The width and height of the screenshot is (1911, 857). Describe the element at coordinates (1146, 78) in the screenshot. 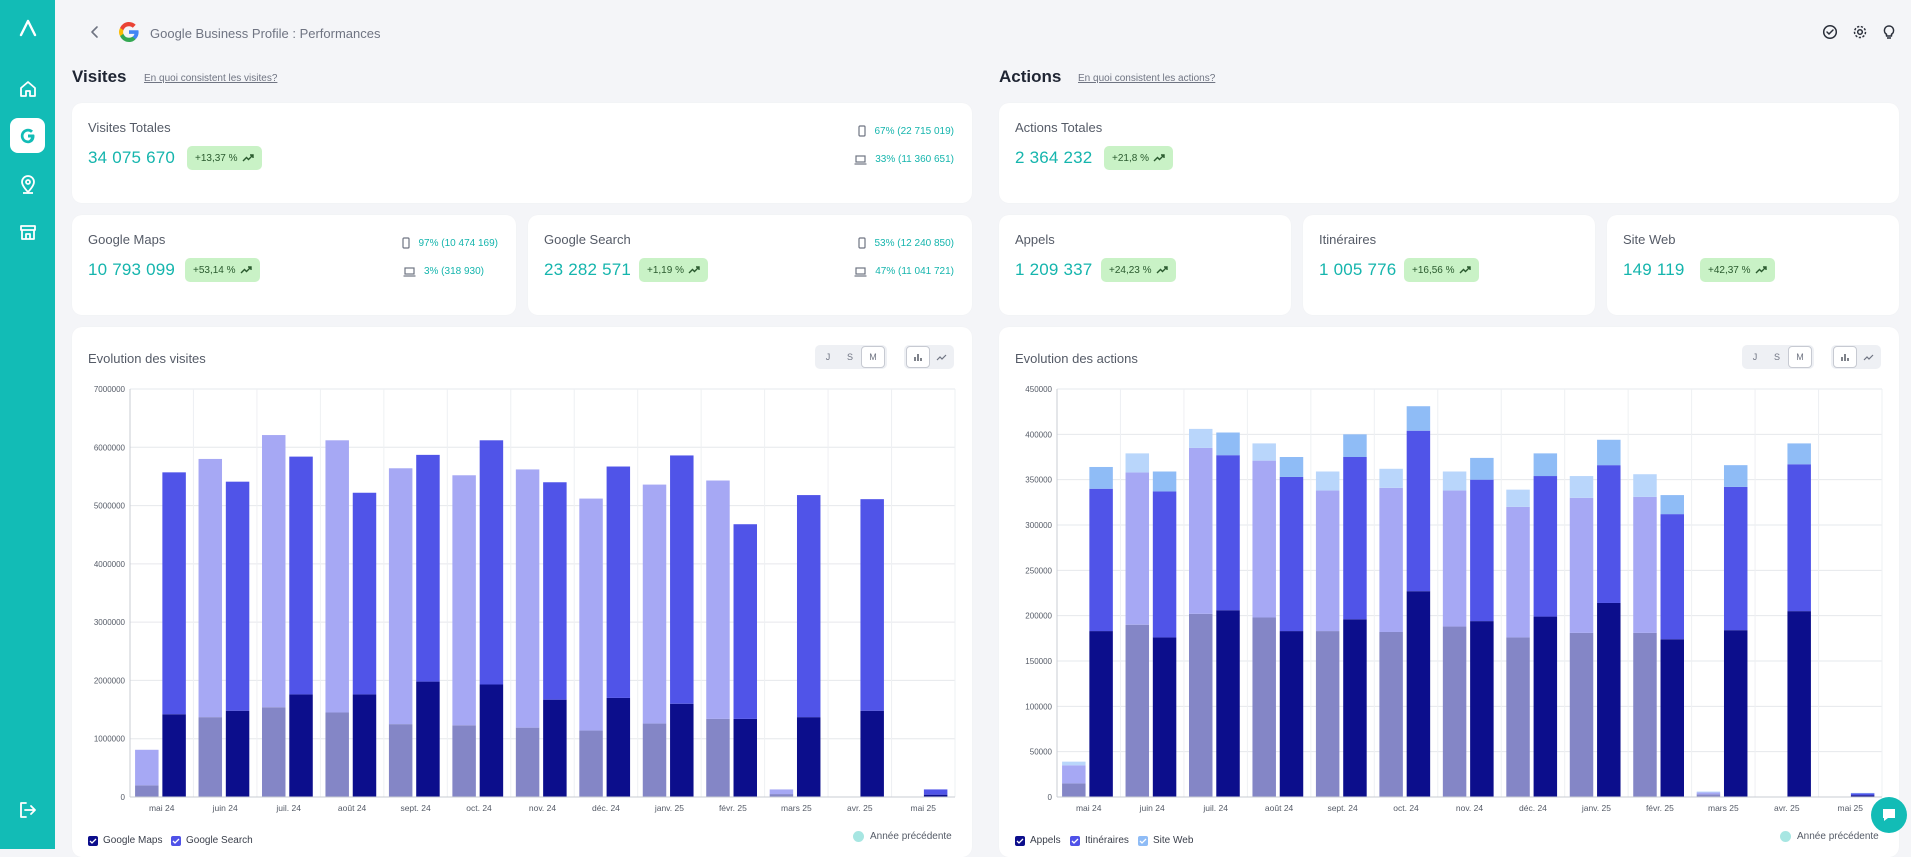

I see `actions-info-link: En quoi consistent les actions?` at that location.